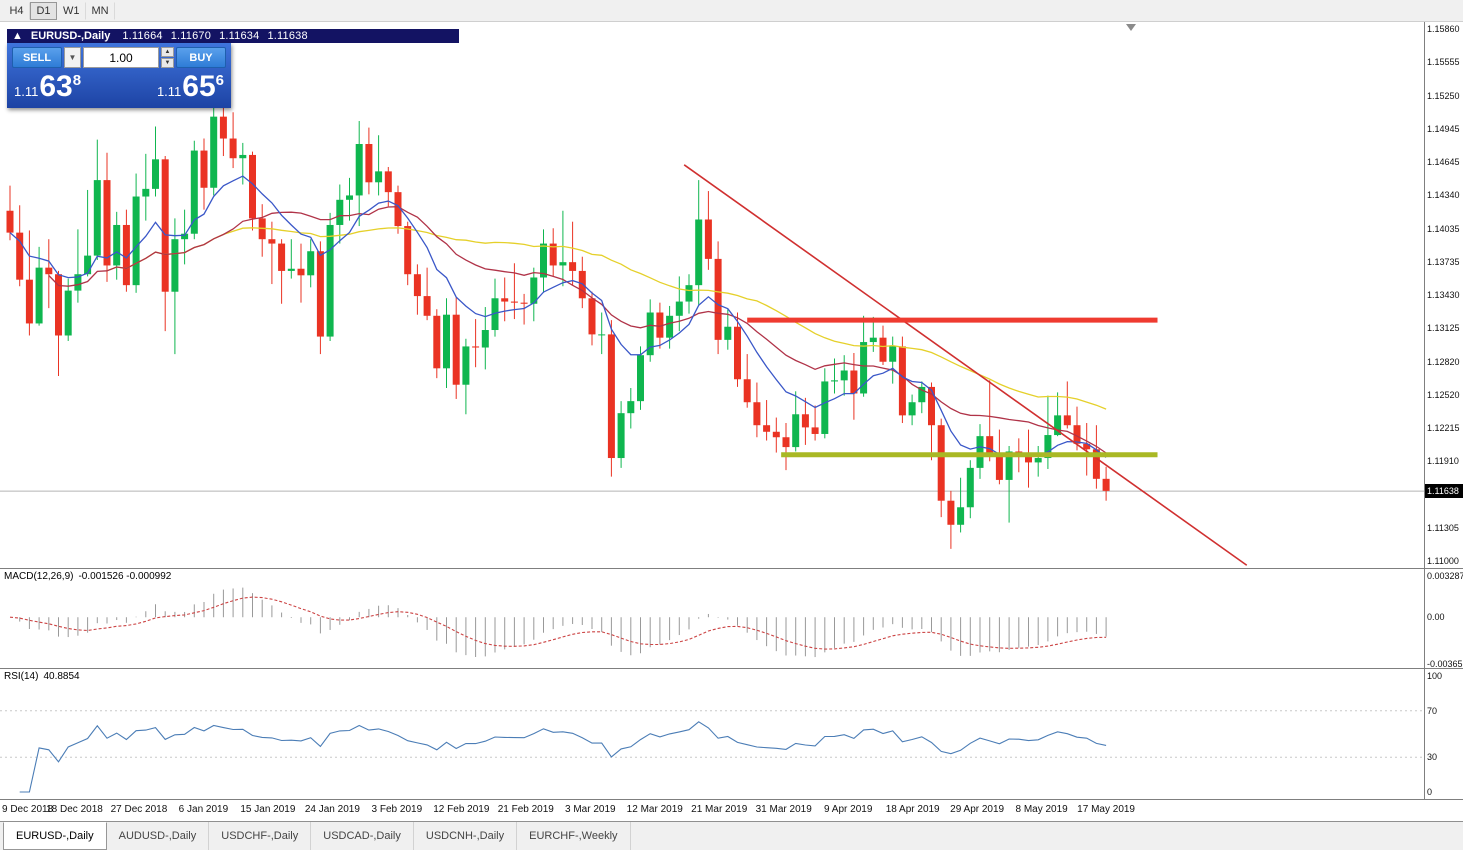 This screenshot has width=1463, height=850. I want to click on spinner-up-icon: ▲, so click(167, 52).